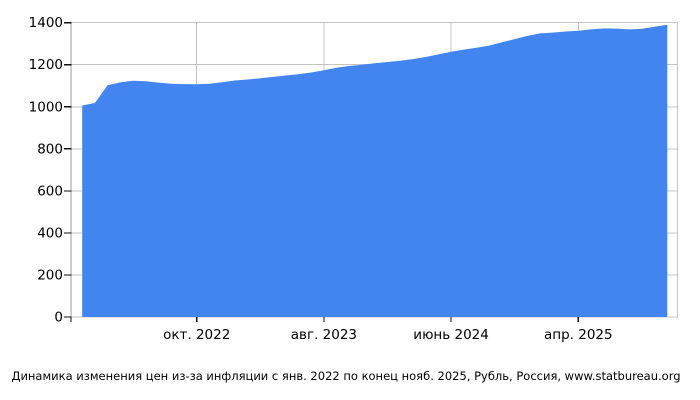  I want to click on y-tick-label: 800, so click(50, 149).